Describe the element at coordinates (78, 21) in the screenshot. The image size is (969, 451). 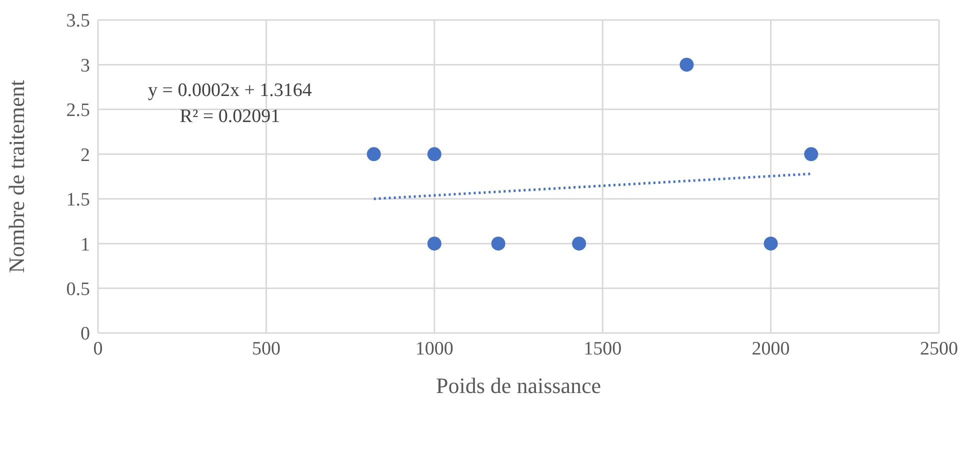
I see `y-tick-label: 3.5` at that location.